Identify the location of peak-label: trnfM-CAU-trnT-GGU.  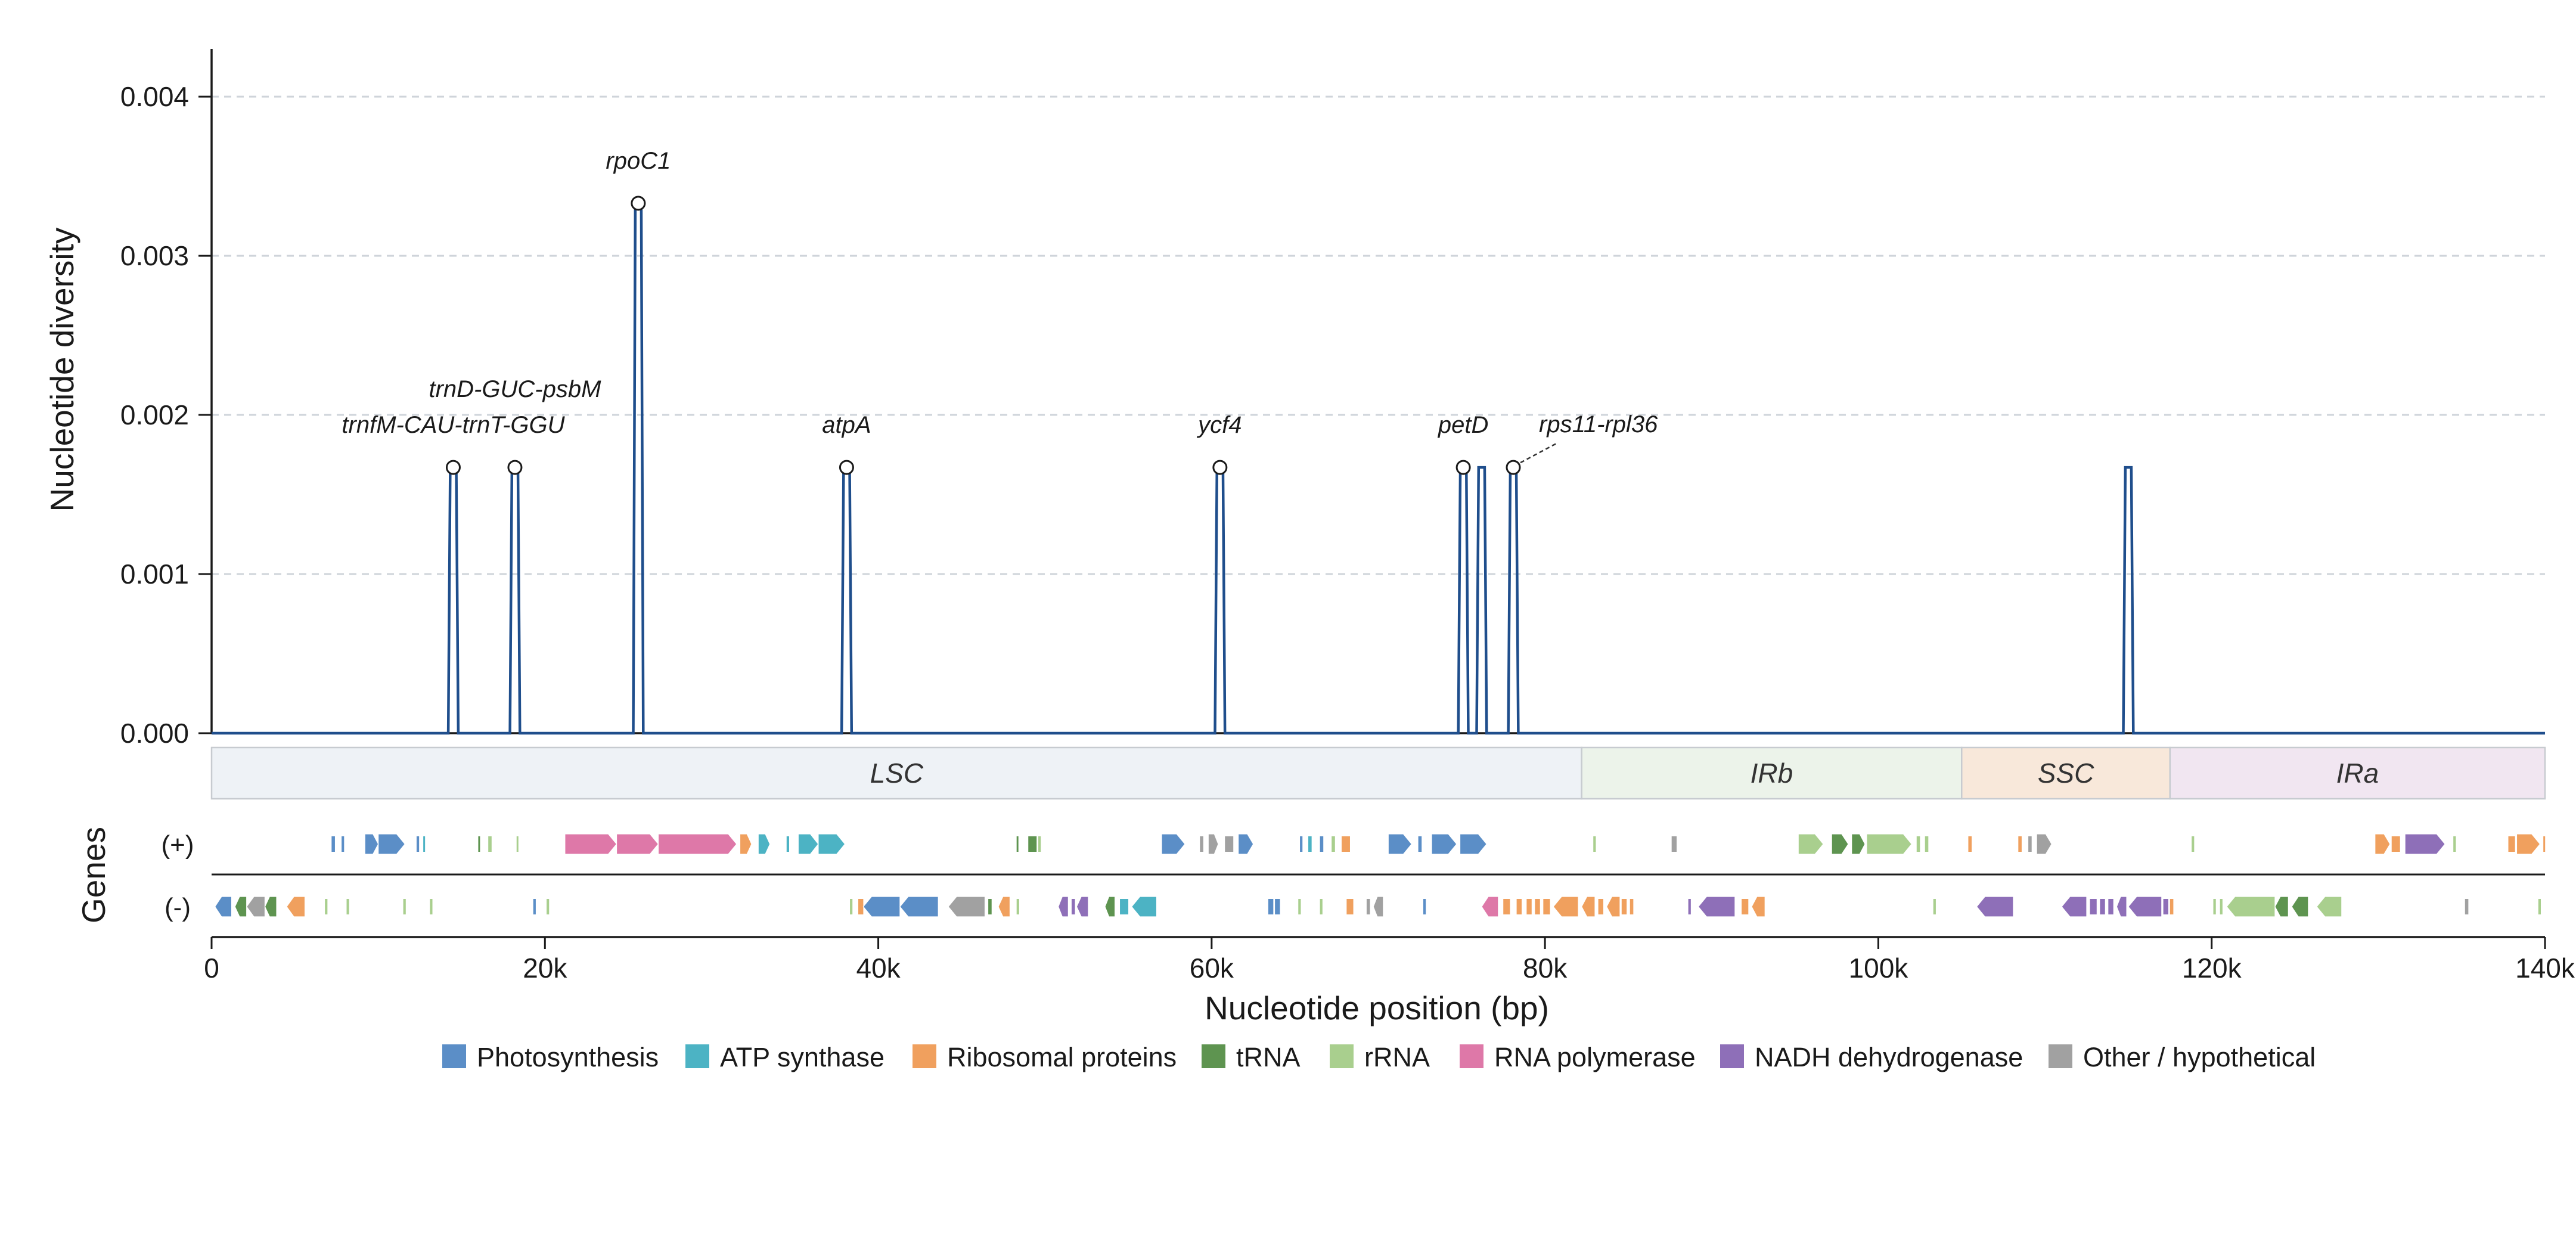
(453, 425).